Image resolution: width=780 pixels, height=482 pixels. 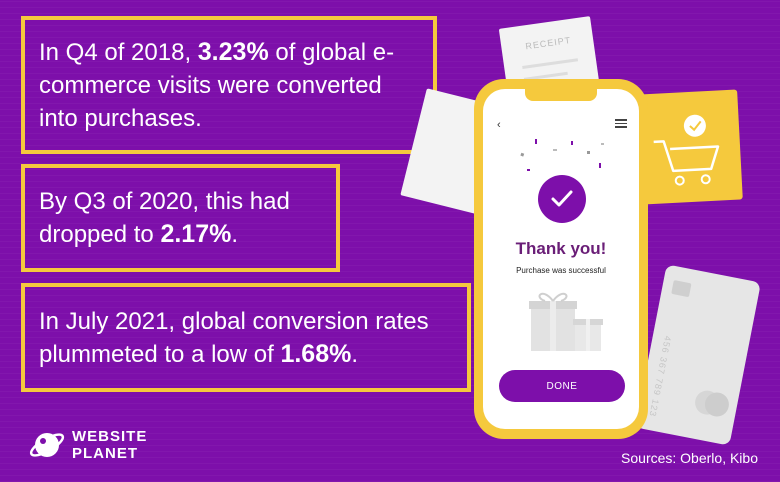 I want to click on stat-text-pre: By Q3 of 2020, this had dropped to, so click(x=164, y=218).